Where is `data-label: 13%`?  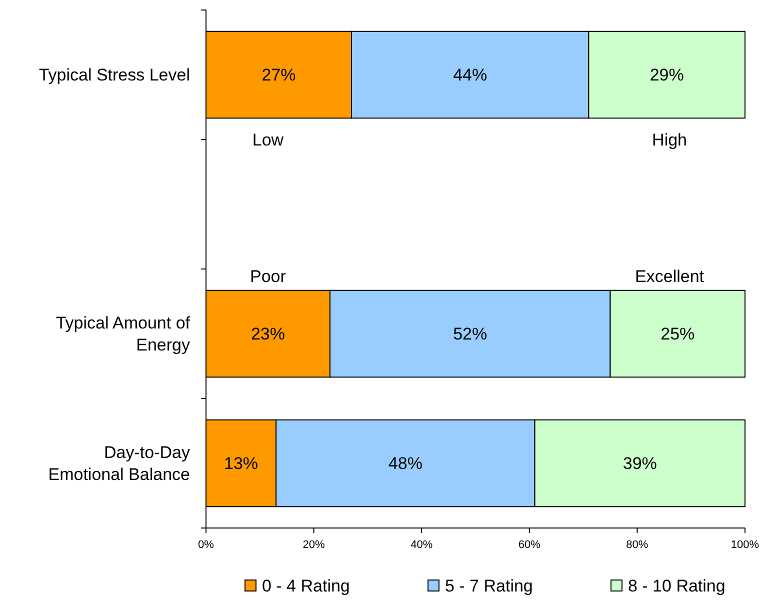
data-label: 13% is located at coordinates (241, 463).